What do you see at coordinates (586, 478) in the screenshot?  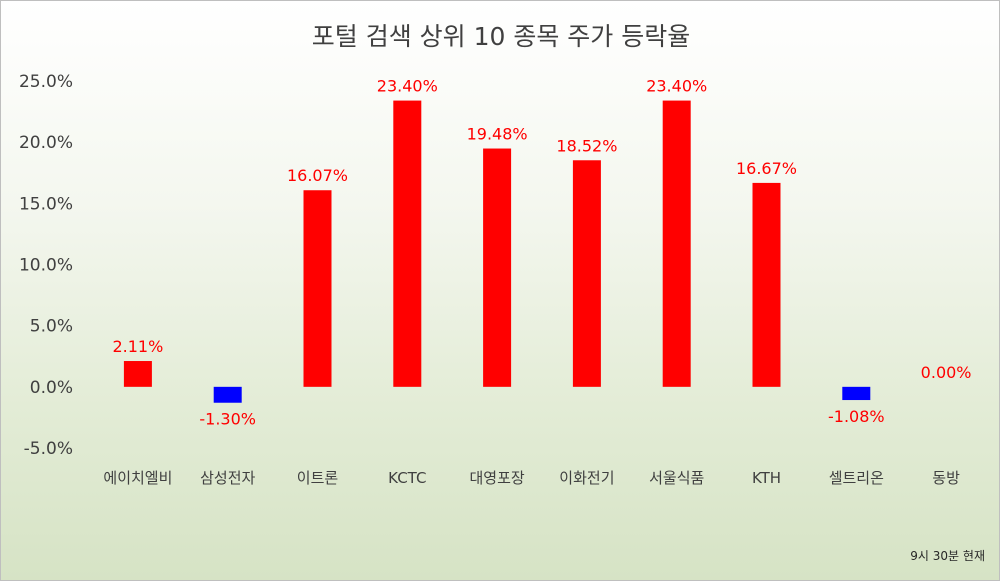 I see `x-tick-label: 이화전기` at bounding box center [586, 478].